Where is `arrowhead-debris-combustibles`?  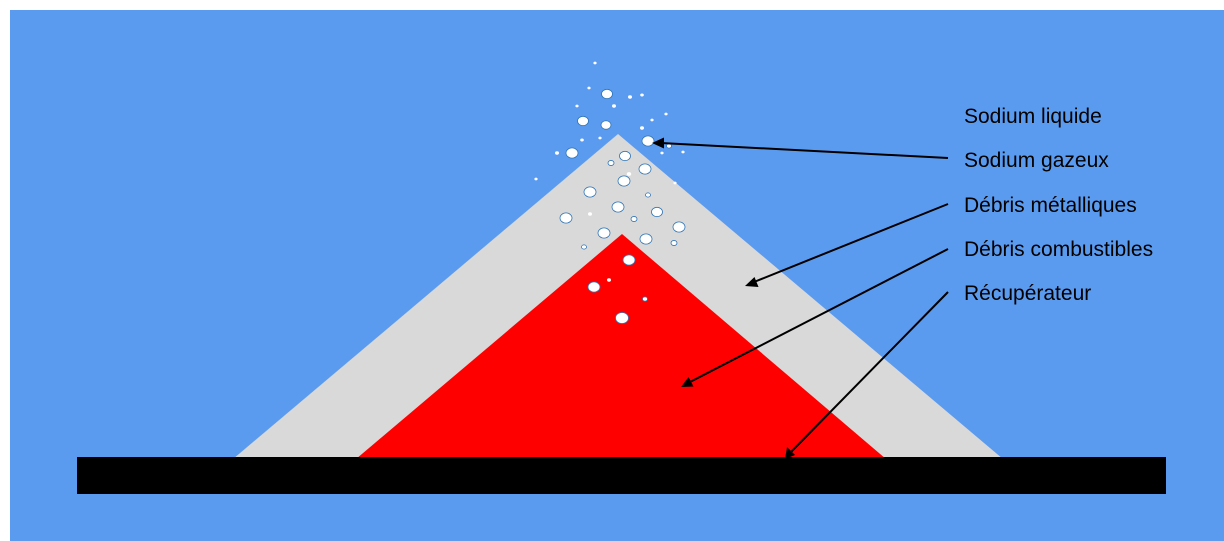
arrowhead-debris-combustibles is located at coordinates (687, 382).